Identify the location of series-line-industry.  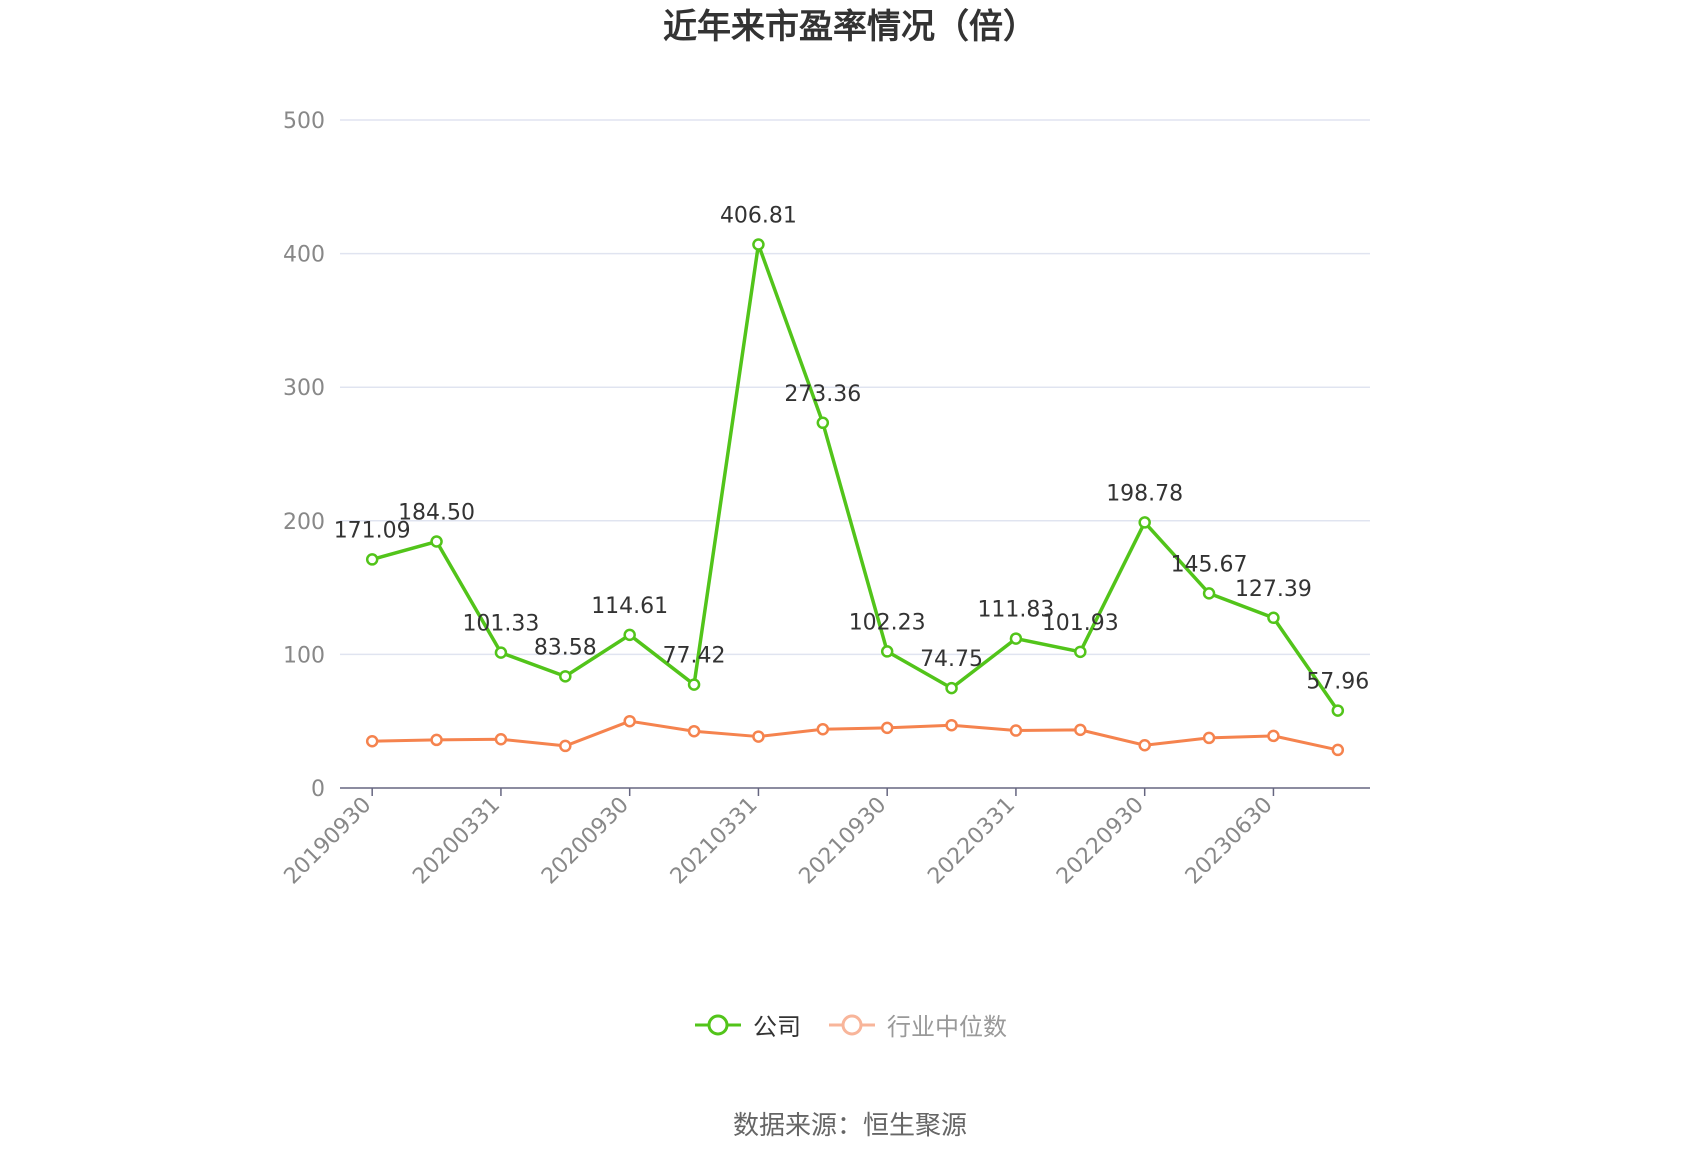
(855, 735).